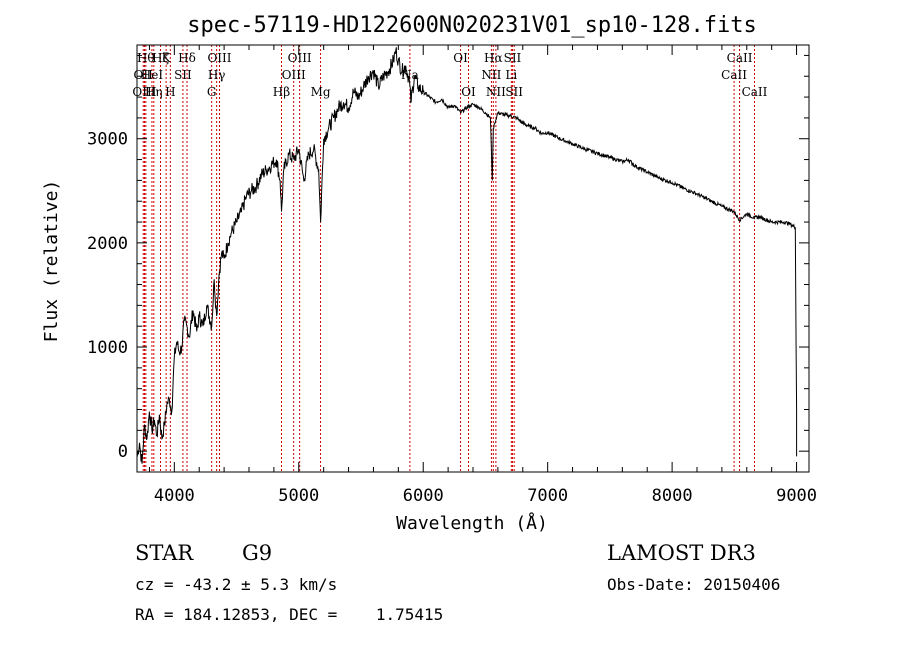 The height and width of the screenshot is (649, 900). I want to click on line-label-21: Hα, so click(493, 58).